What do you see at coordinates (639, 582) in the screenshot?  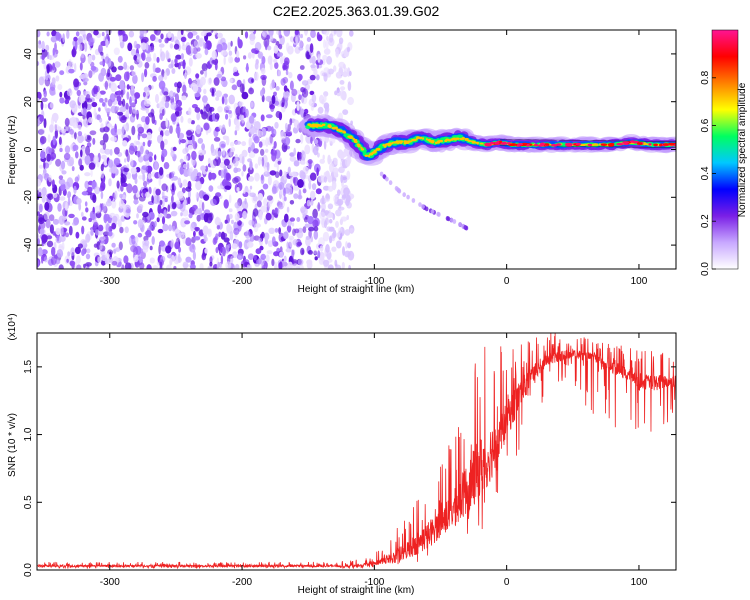 I see `x-tick-label: 100` at bounding box center [639, 582].